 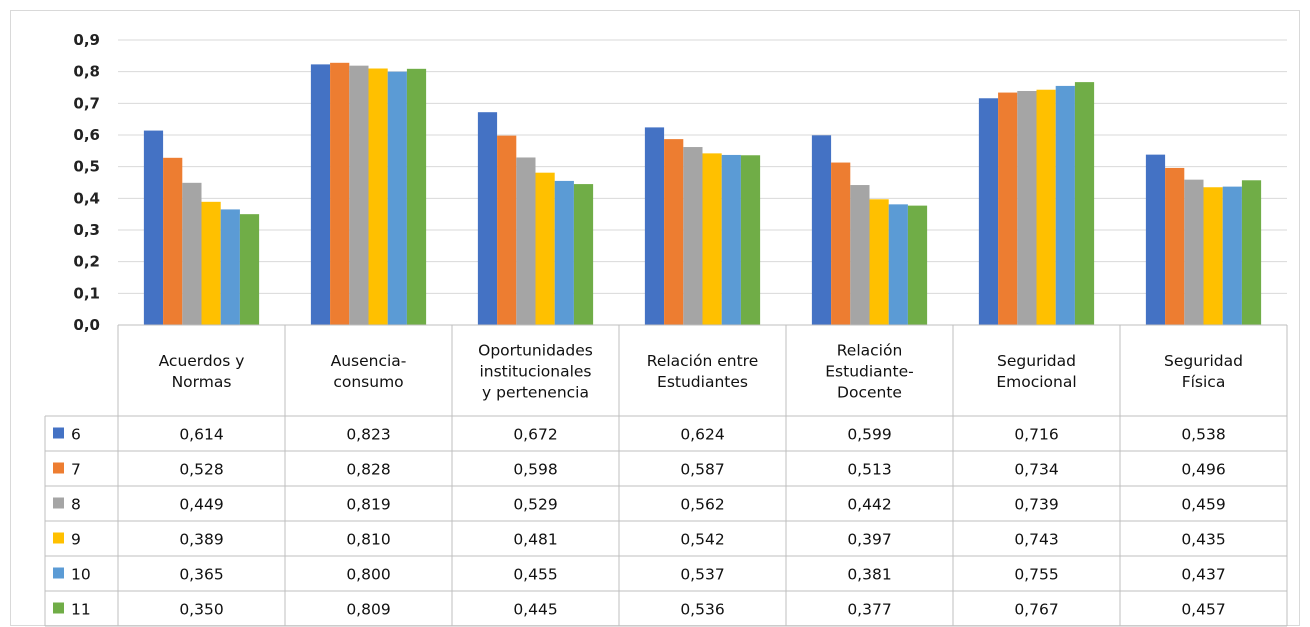 I want to click on table-cell: 0,823, so click(x=368, y=435).